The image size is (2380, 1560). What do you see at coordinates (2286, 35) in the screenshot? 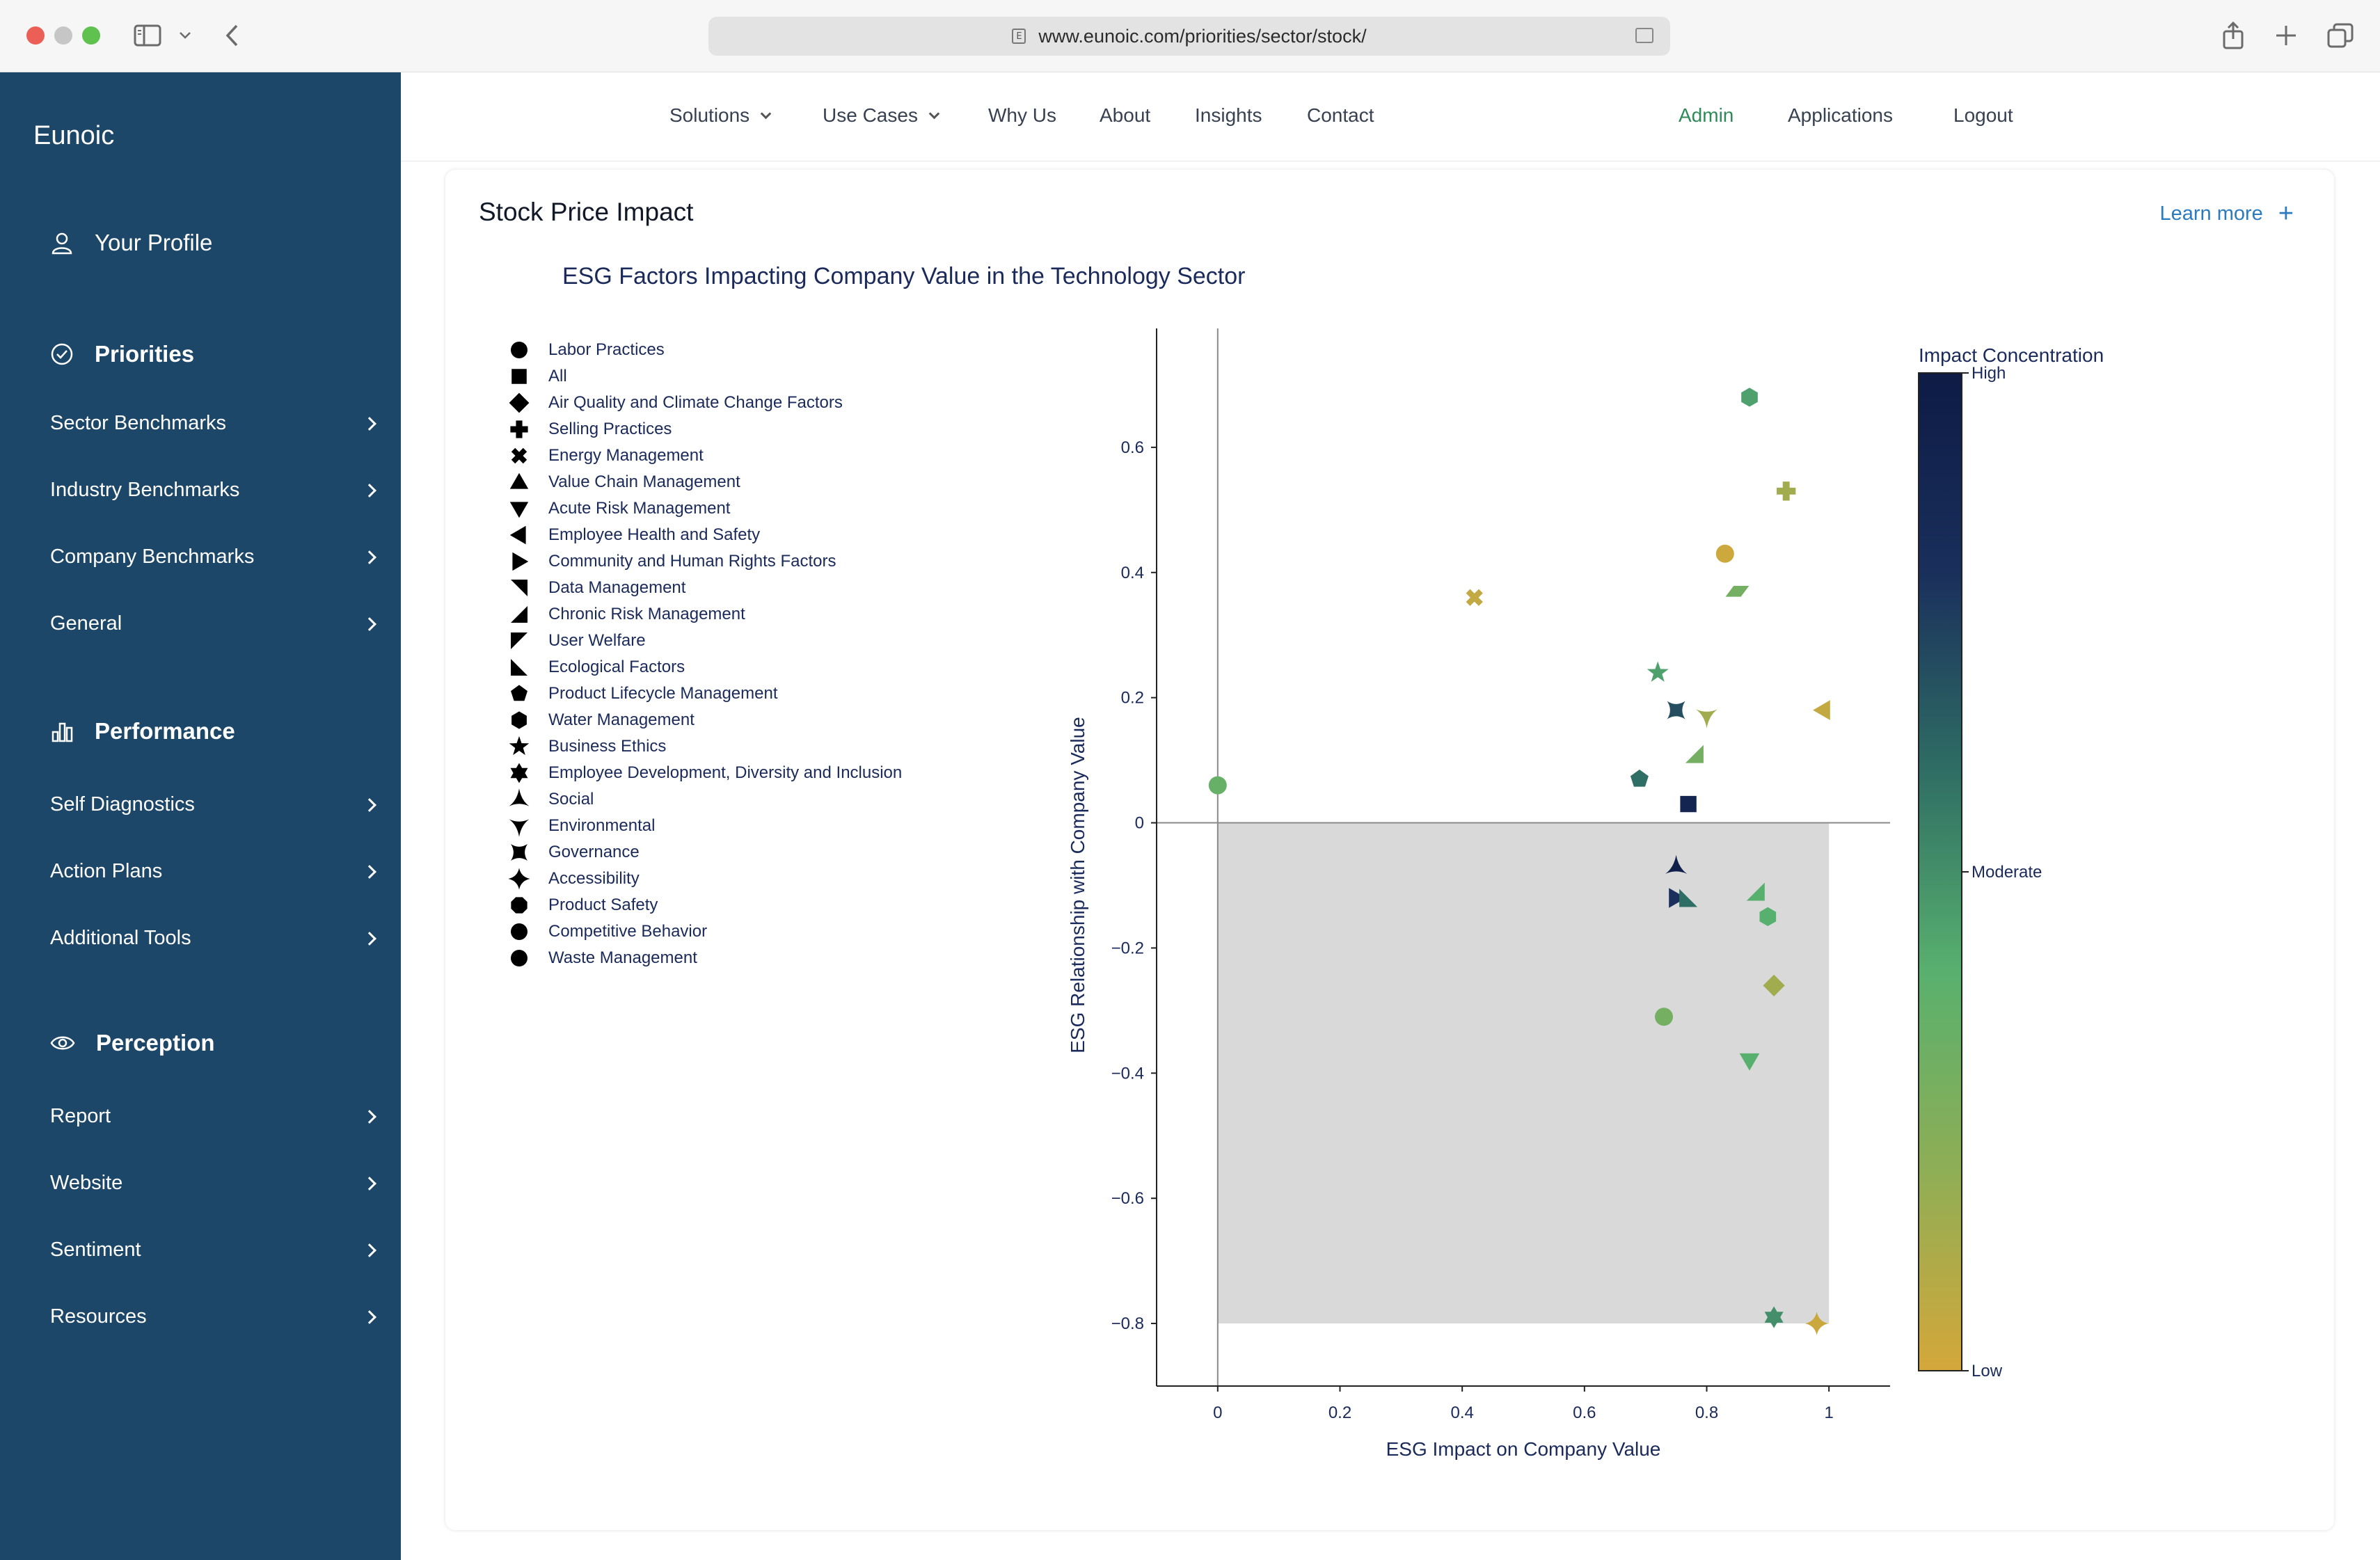
I see `new-tab-icon` at bounding box center [2286, 35].